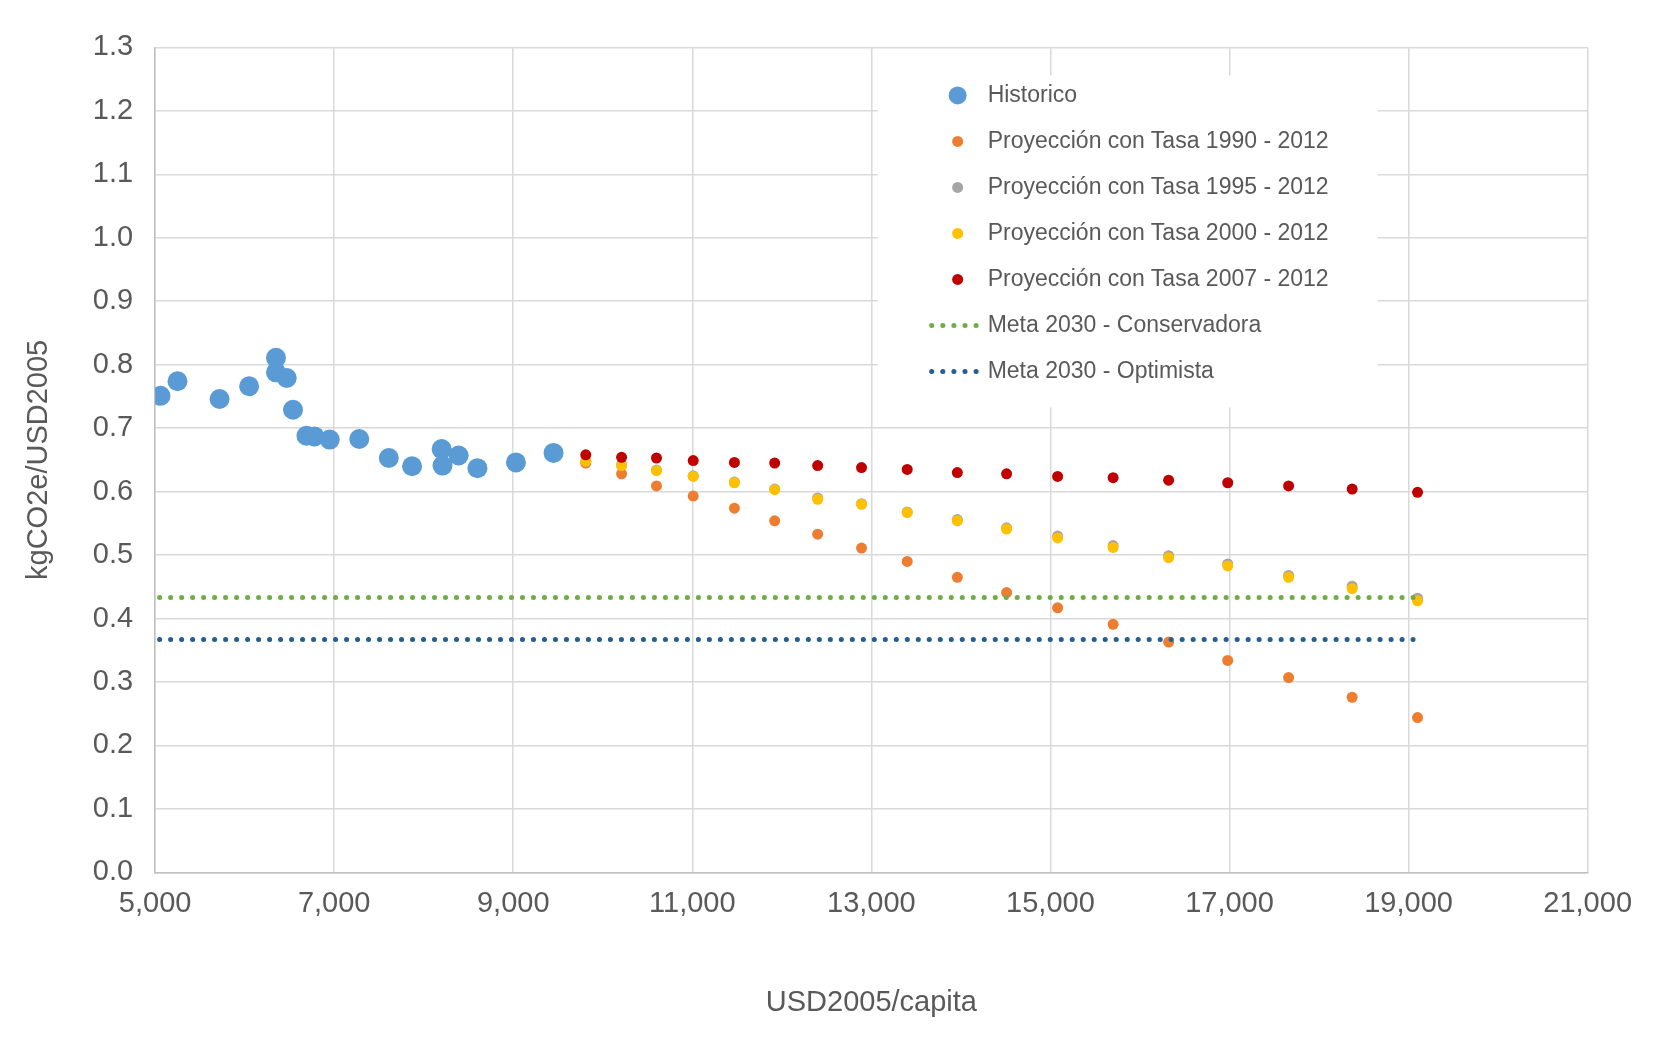  What do you see at coordinates (113, 680) in the screenshot?
I see `y-tick-label: 0.3` at bounding box center [113, 680].